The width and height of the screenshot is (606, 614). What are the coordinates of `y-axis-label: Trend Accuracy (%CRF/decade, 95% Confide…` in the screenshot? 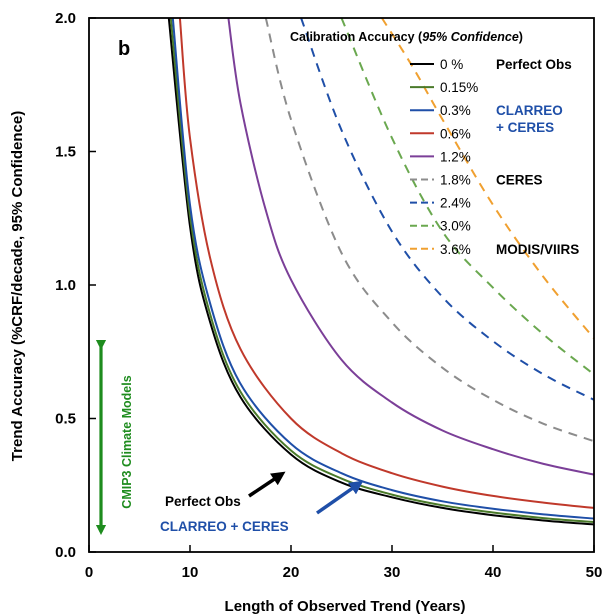 It's located at (17, 286).